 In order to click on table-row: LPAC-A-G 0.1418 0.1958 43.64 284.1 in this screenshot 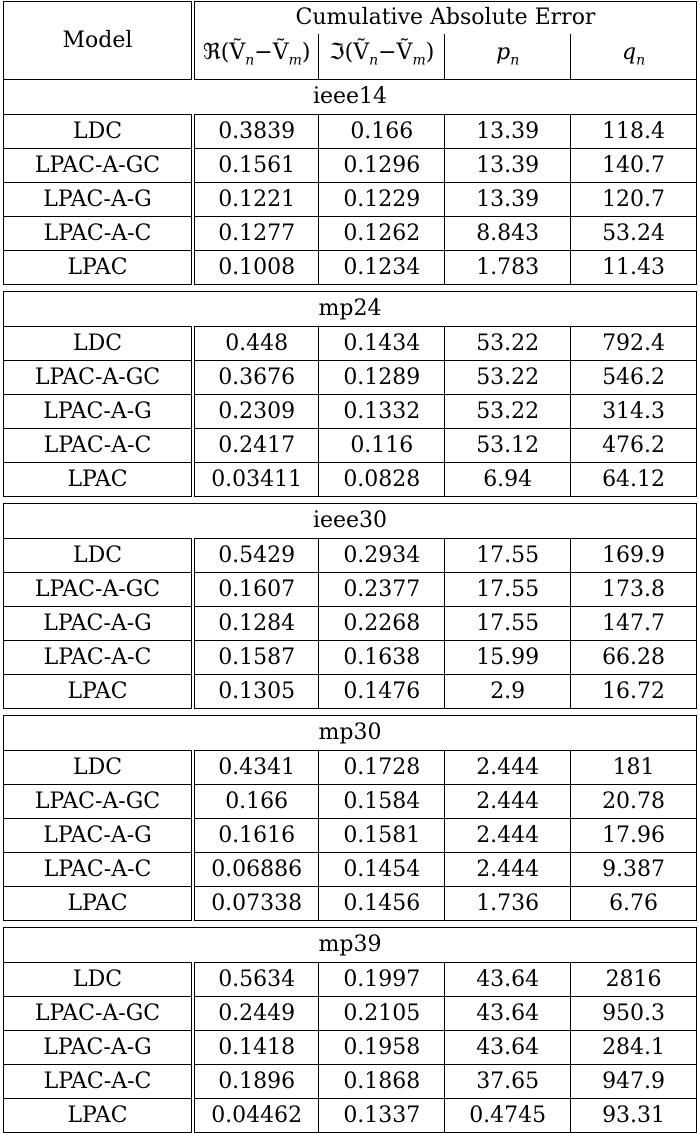, I will do `click(350, 1048)`.